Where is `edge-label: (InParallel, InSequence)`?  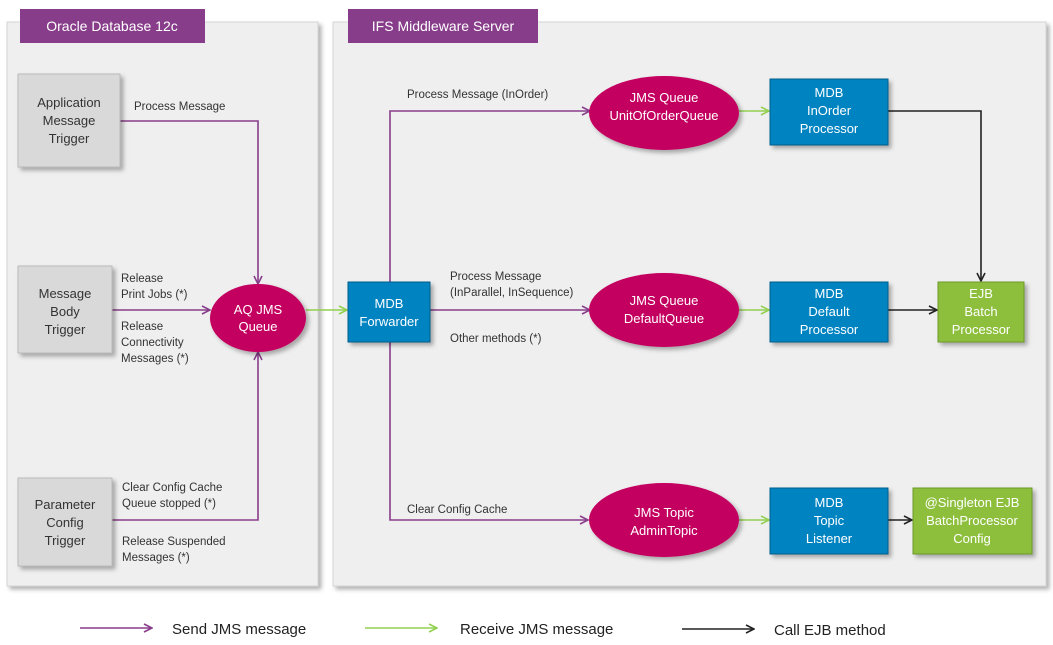 edge-label: (InParallel, InSequence) is located at coordinates (512, 293).